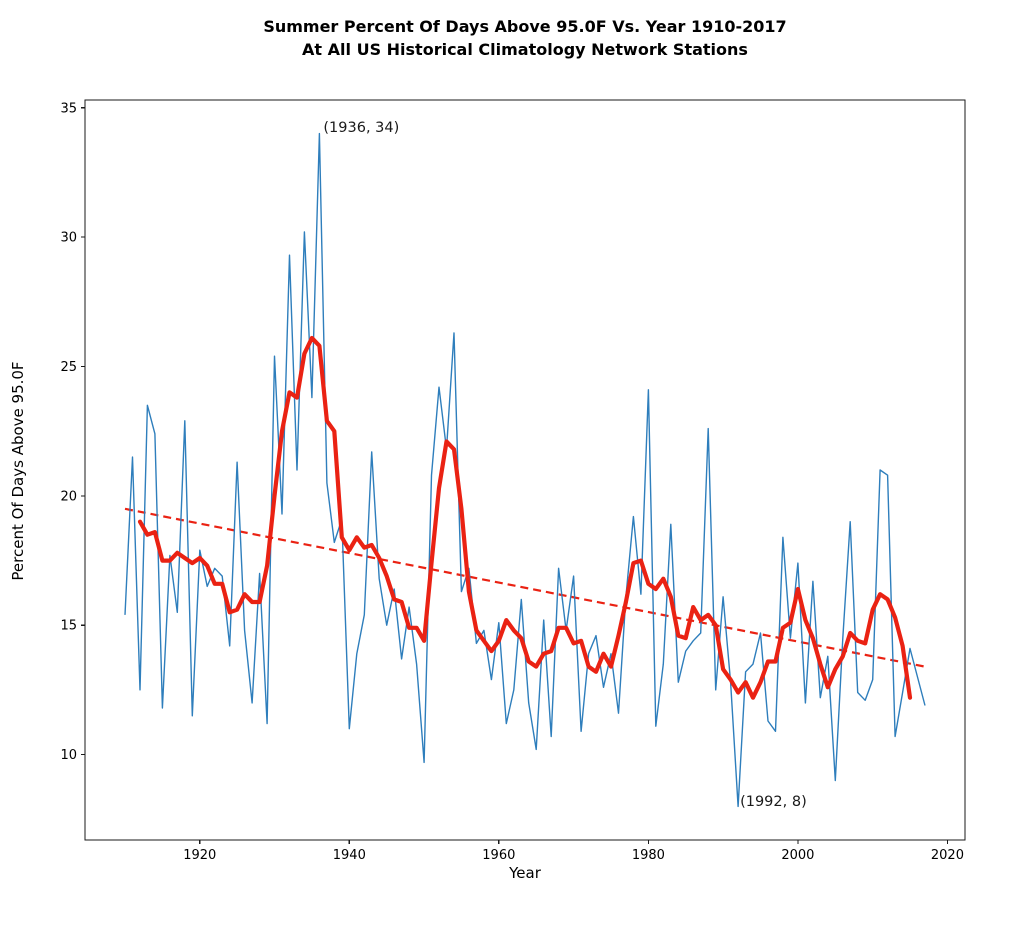  What do you see at coordinates (947, 855) in the screenshot?
I see `x-tick-label: 2020` at bounding box center [947, 855].